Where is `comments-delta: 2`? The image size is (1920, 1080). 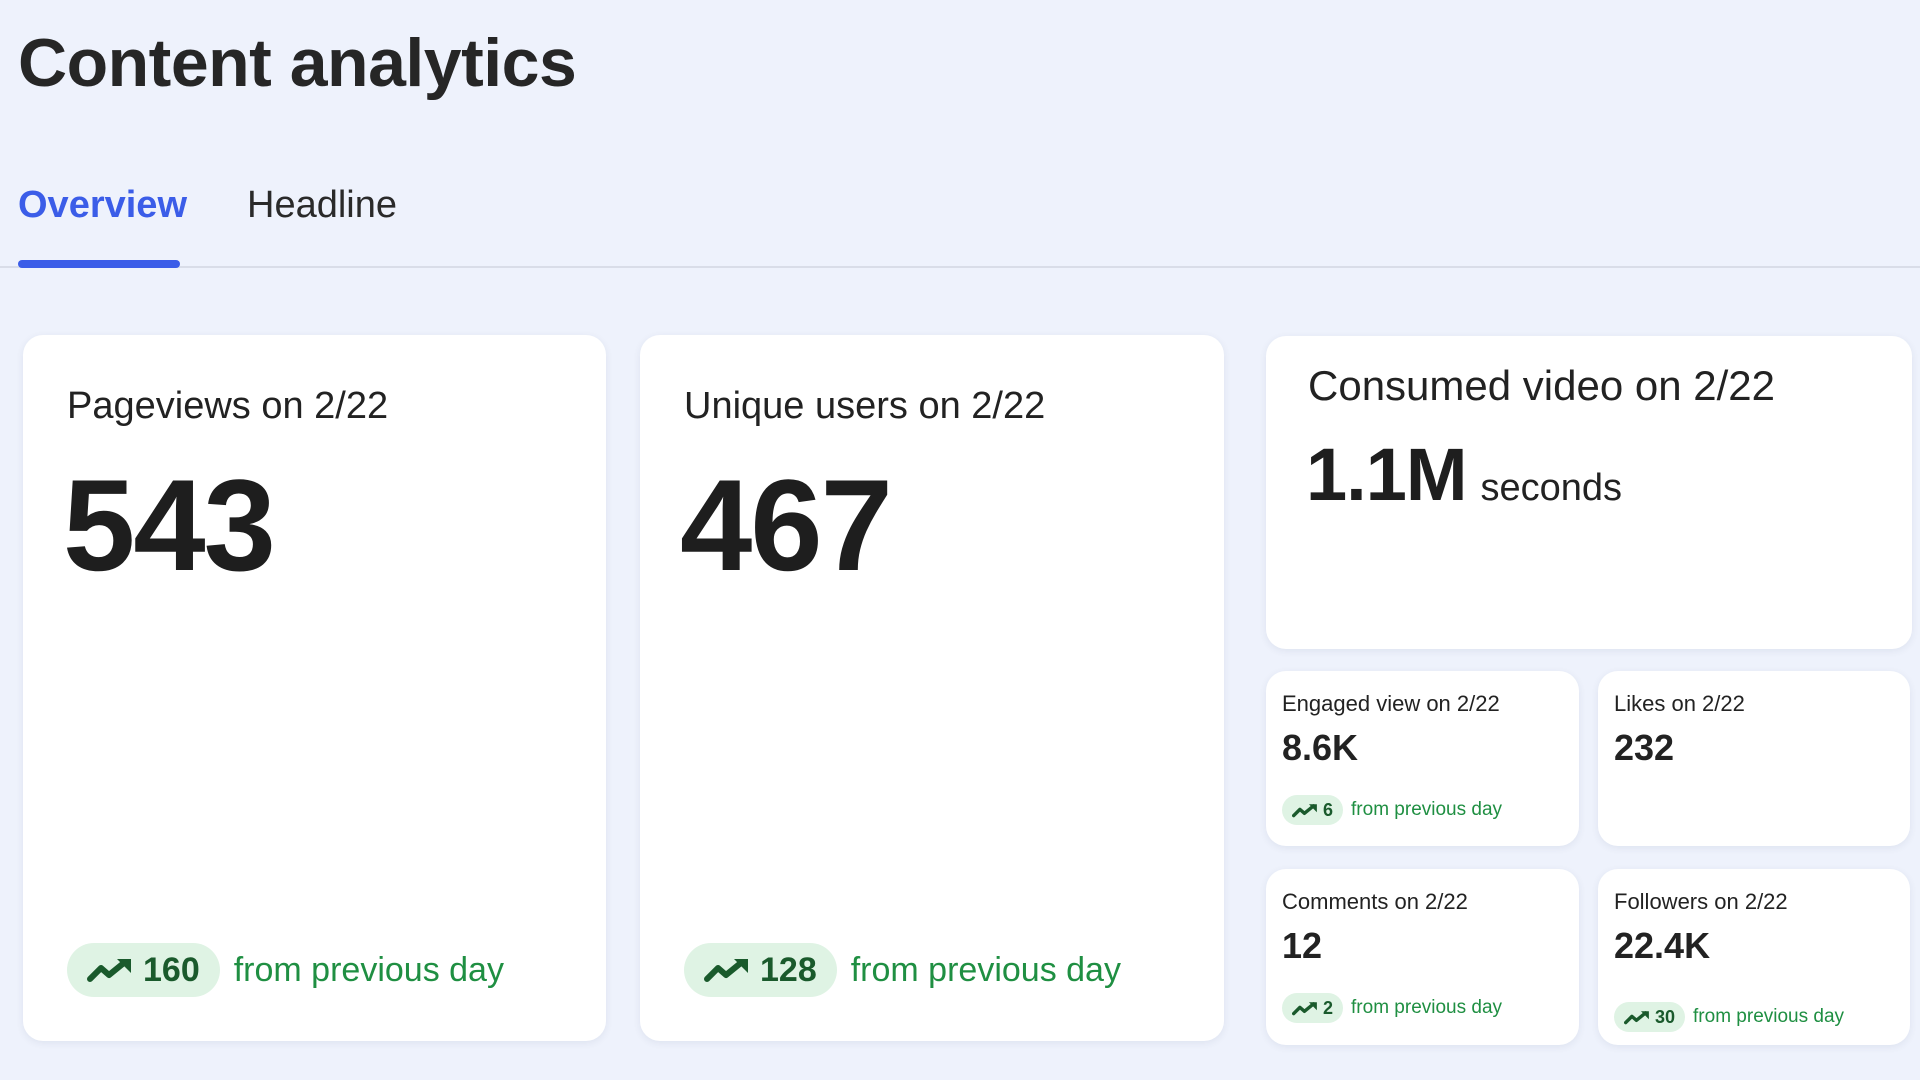 comments-delta: 2 is located at coordinates (1328, 1007).